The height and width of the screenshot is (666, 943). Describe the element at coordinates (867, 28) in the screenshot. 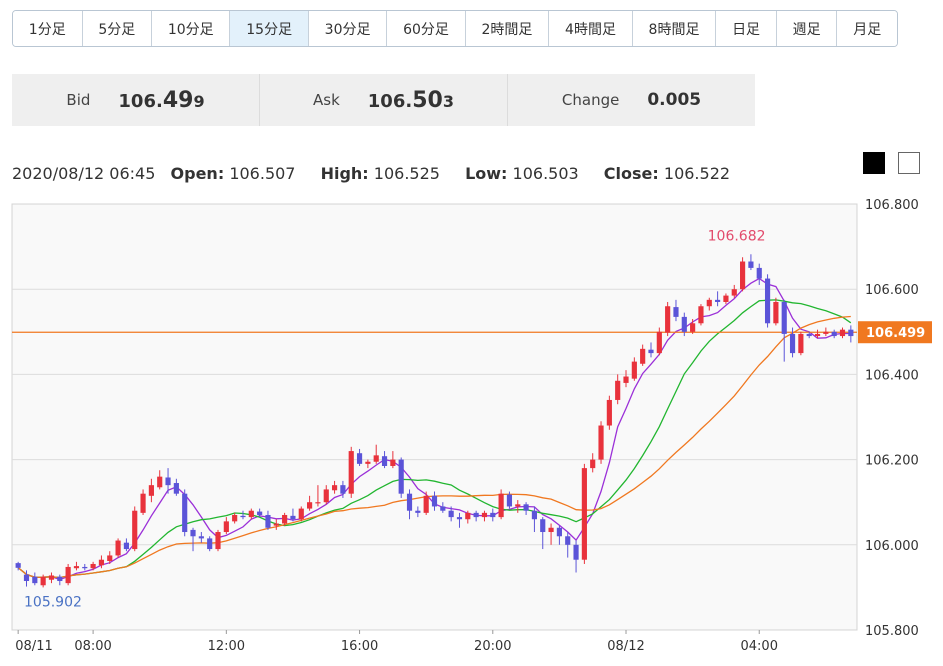

I see `timeframe-button-11: 月足` at that location.